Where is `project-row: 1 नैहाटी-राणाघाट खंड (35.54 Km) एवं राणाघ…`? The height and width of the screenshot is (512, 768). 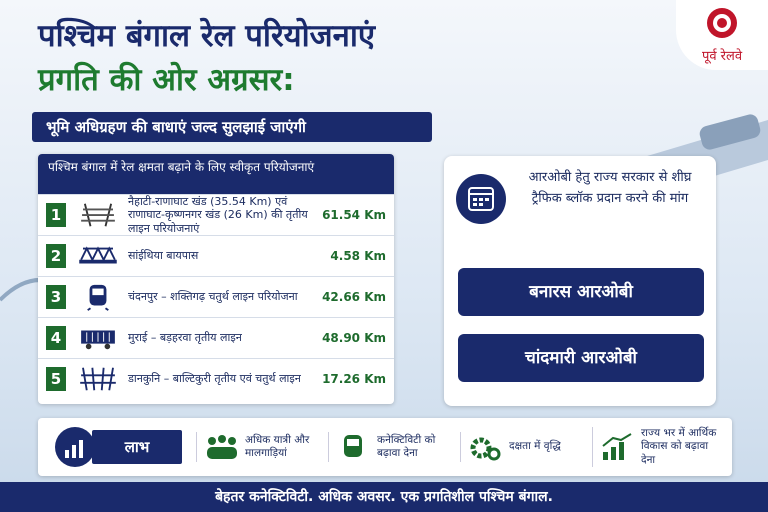
project-row: 1 नैहाटी-राणाघाट खंड (35.54 Km) एवं राणाघ… is located at coordinates (216, 214).